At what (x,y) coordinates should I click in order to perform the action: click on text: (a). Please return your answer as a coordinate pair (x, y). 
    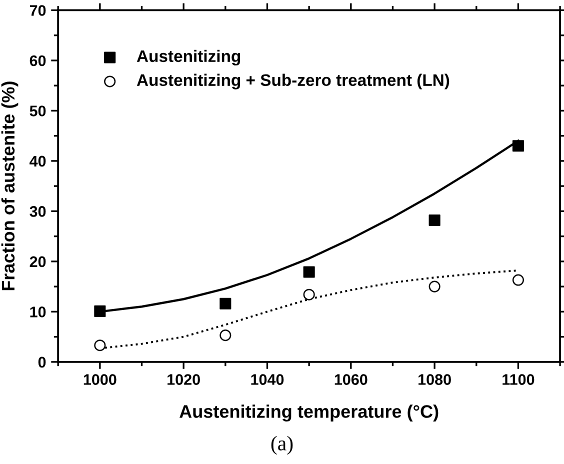
    Looking at the image, I should click on (282, 445).